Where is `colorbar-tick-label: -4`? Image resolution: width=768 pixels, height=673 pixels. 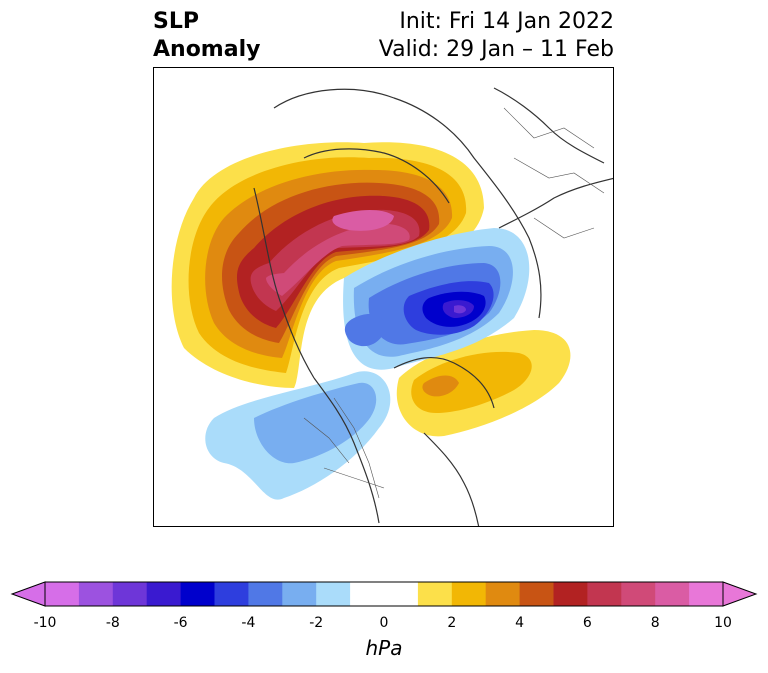
colorbar-tick-label: -4 is located at coordinates (248, 623).